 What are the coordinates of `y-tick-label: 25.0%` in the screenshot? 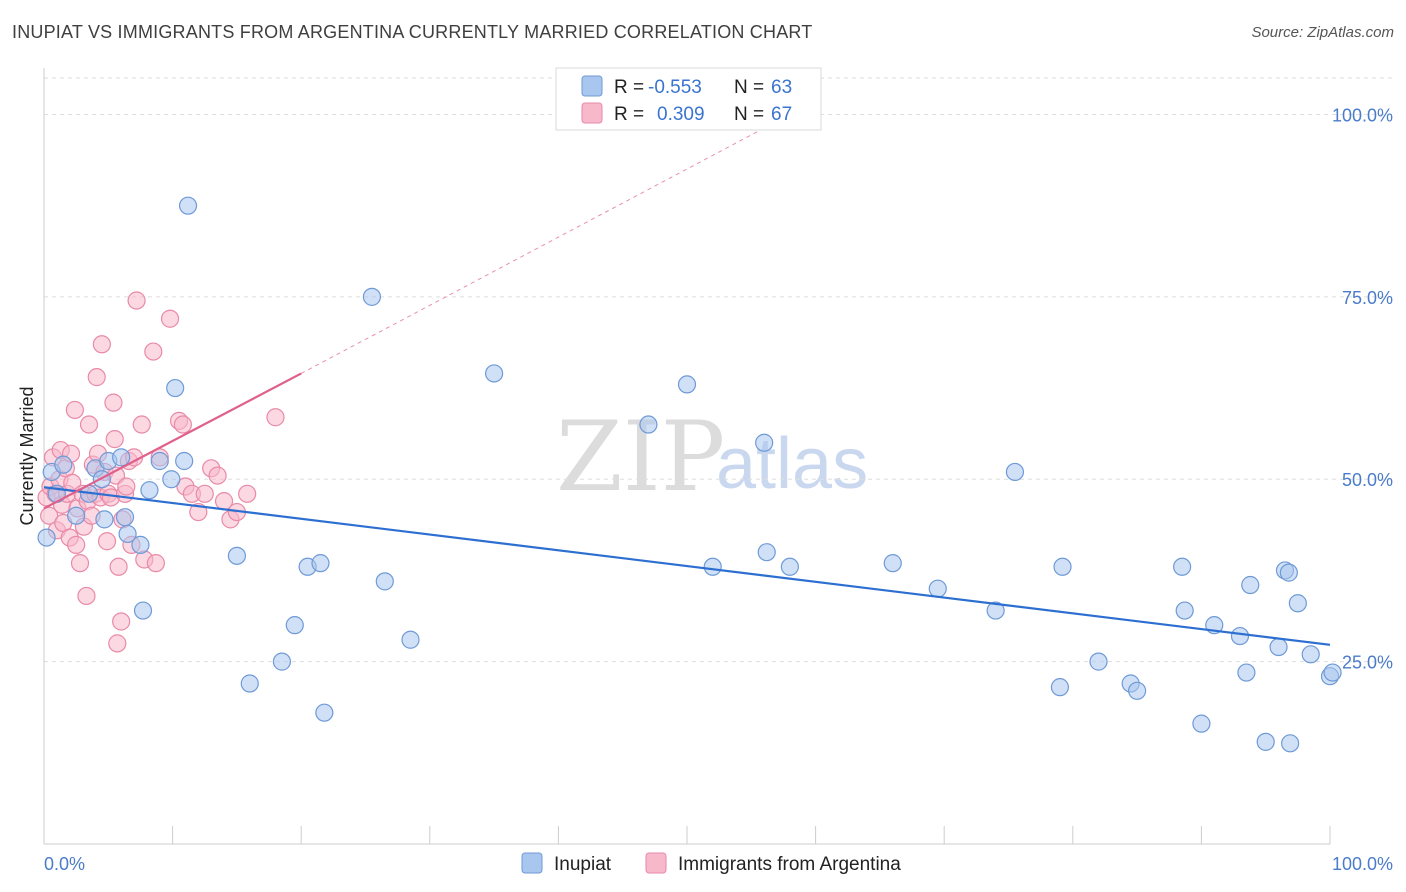 It's located at (1367, 663).